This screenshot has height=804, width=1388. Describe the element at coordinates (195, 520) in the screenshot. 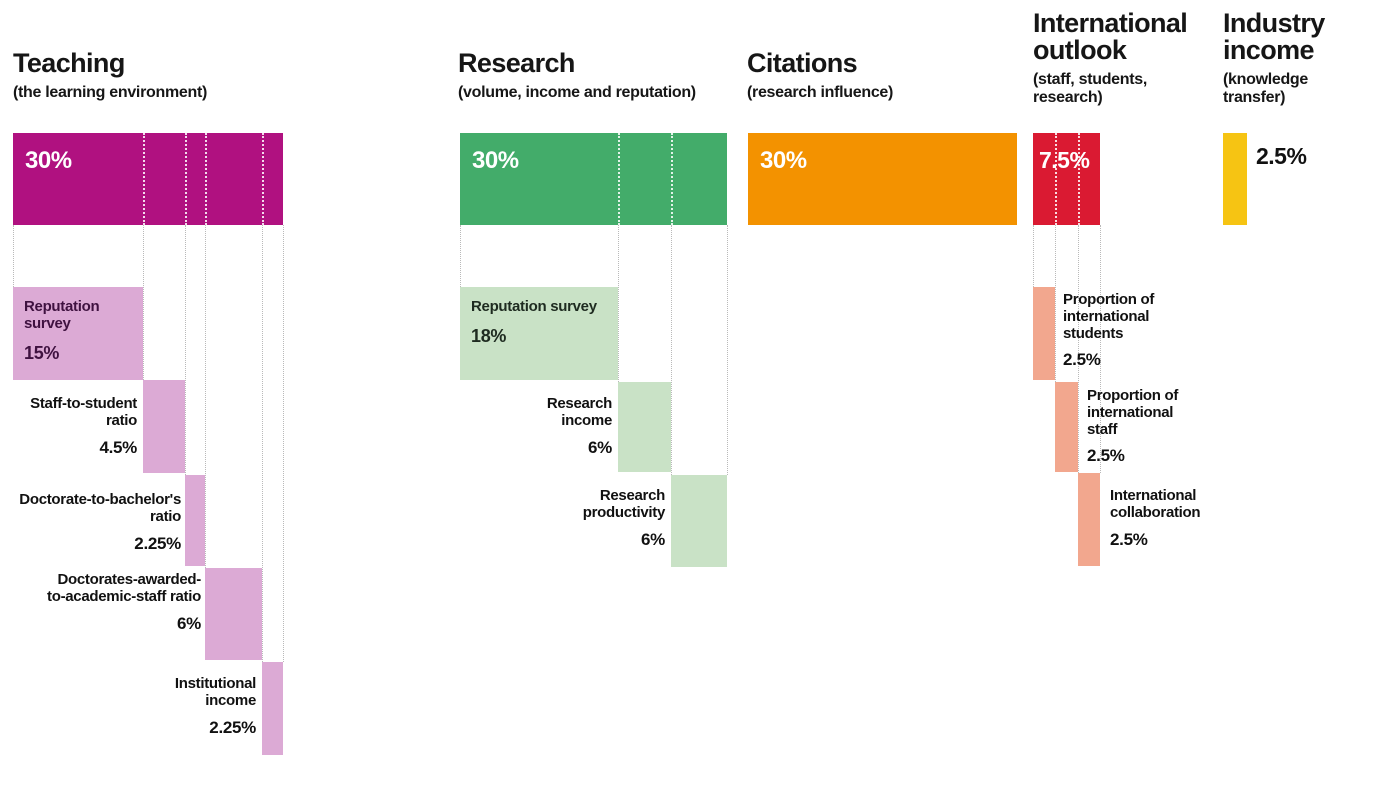

I see `block-doctorate-to-bachelors-ratio` at that location.